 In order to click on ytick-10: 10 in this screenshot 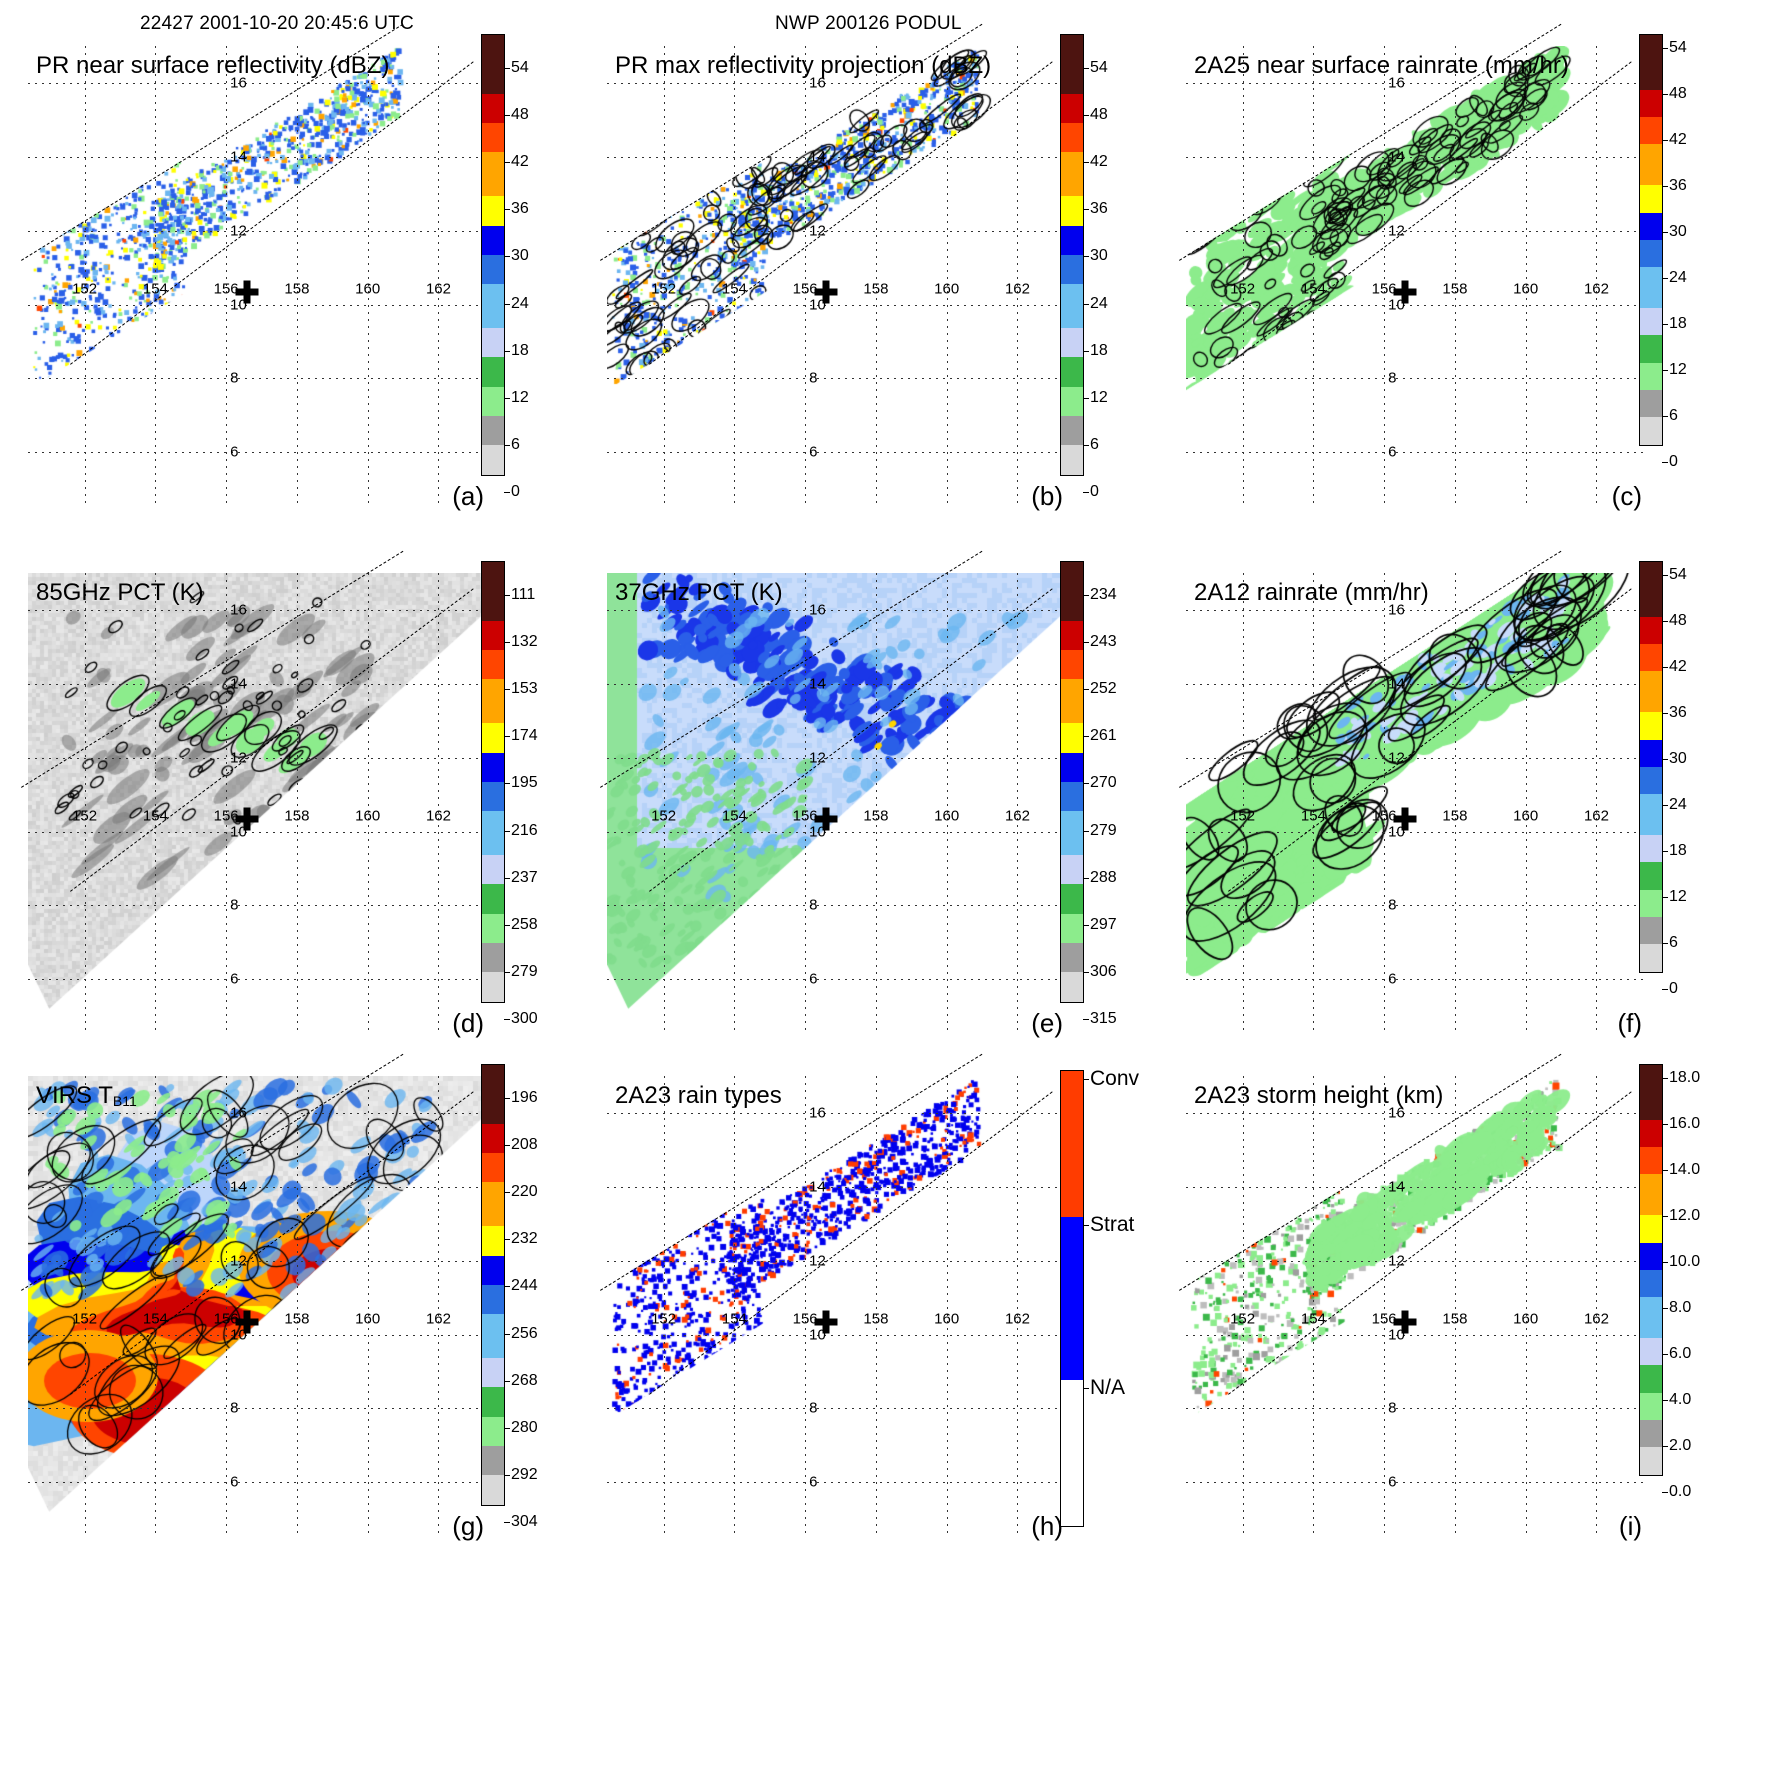, I will do `click(817, 832)`.